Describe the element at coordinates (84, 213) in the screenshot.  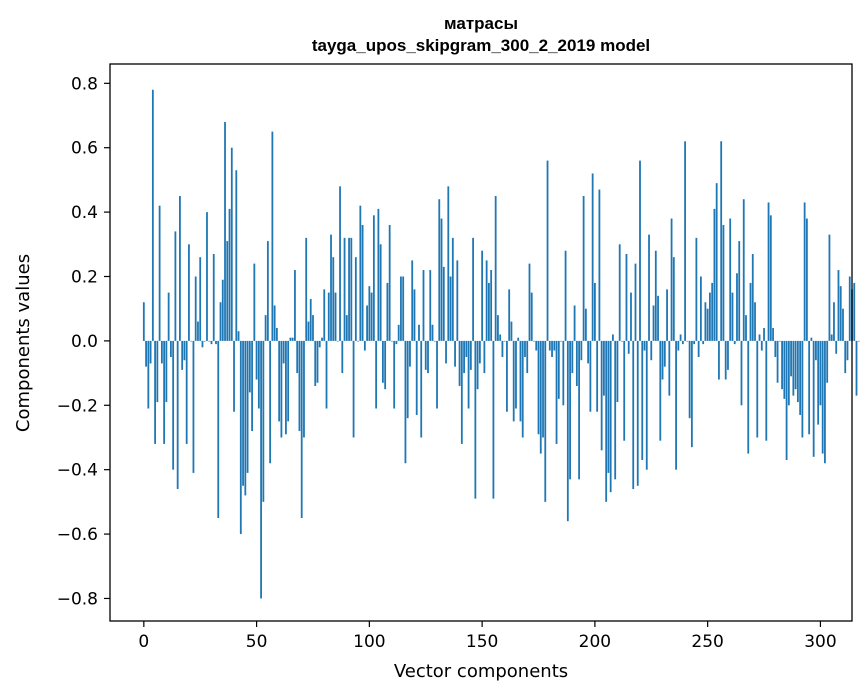
I see `y-tick-label: 0.4` at that location.